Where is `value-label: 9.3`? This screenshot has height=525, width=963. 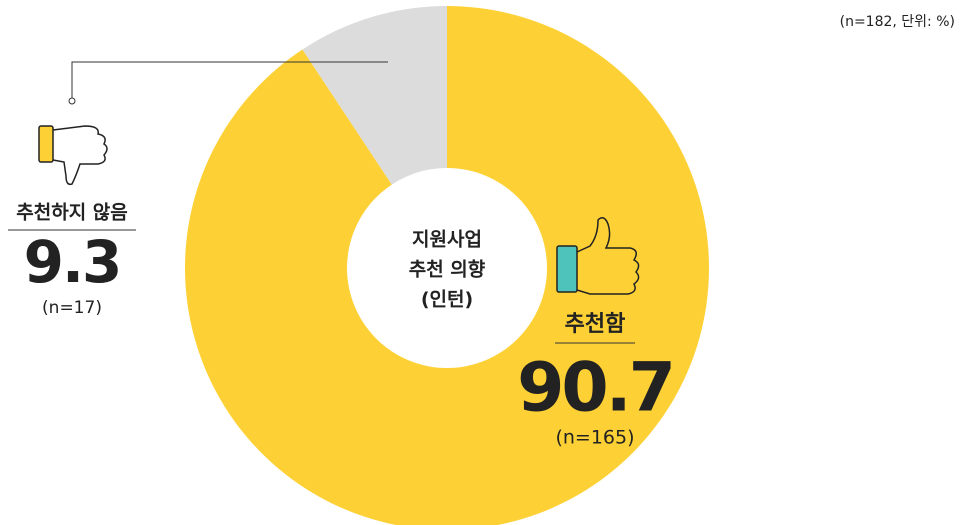 value-label: 9.3 is located at coordinates (72, 262).